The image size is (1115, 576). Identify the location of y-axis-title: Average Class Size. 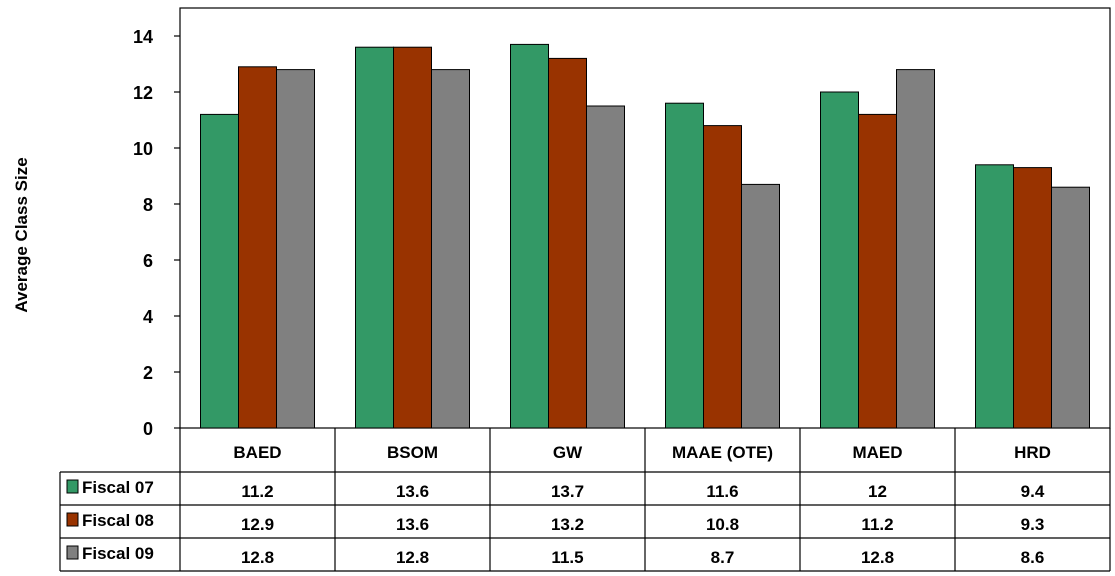
(21, 234).